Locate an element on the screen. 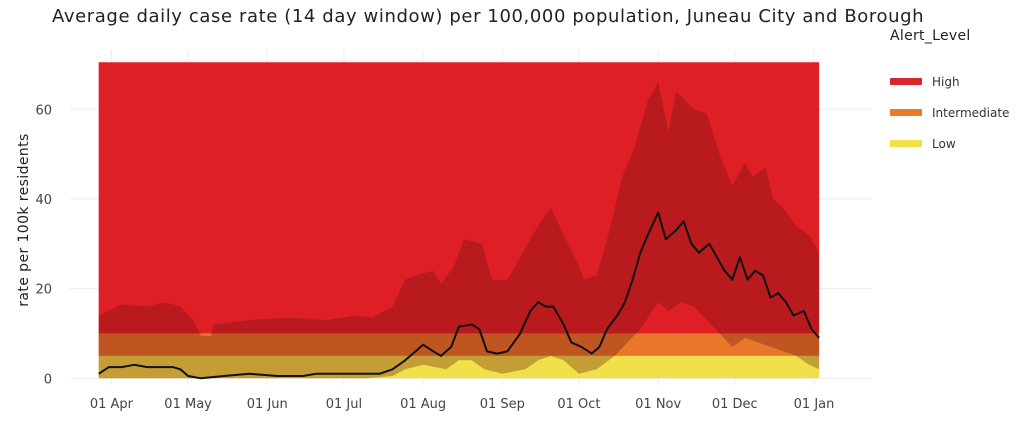 The image size is (1024, 432). x-tick-label: 01 Sep is located at coordinates (502, 404).